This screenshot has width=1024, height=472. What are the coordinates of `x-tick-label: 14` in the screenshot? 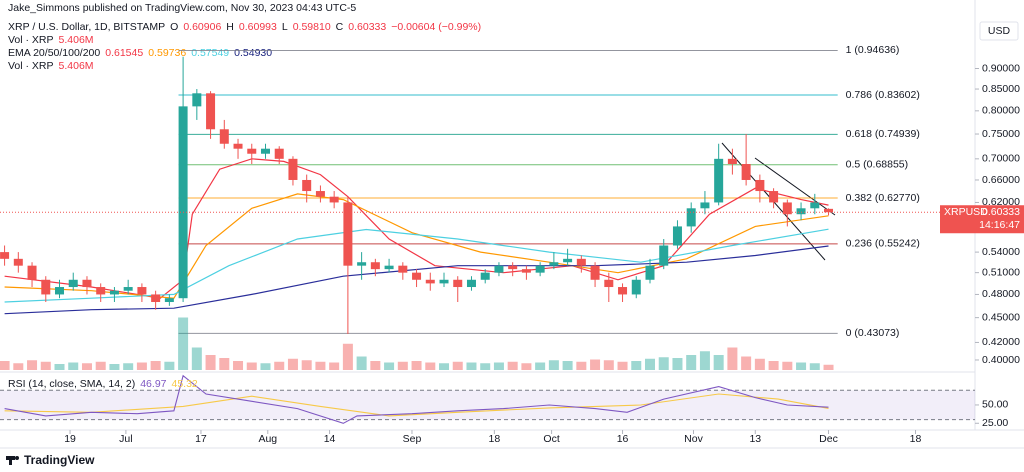 It's located at (330, 439).